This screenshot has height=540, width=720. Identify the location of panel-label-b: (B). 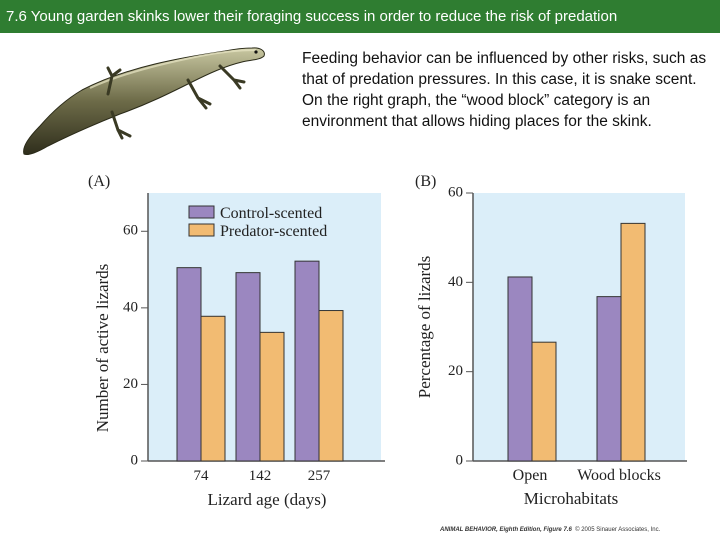
(425, 181).